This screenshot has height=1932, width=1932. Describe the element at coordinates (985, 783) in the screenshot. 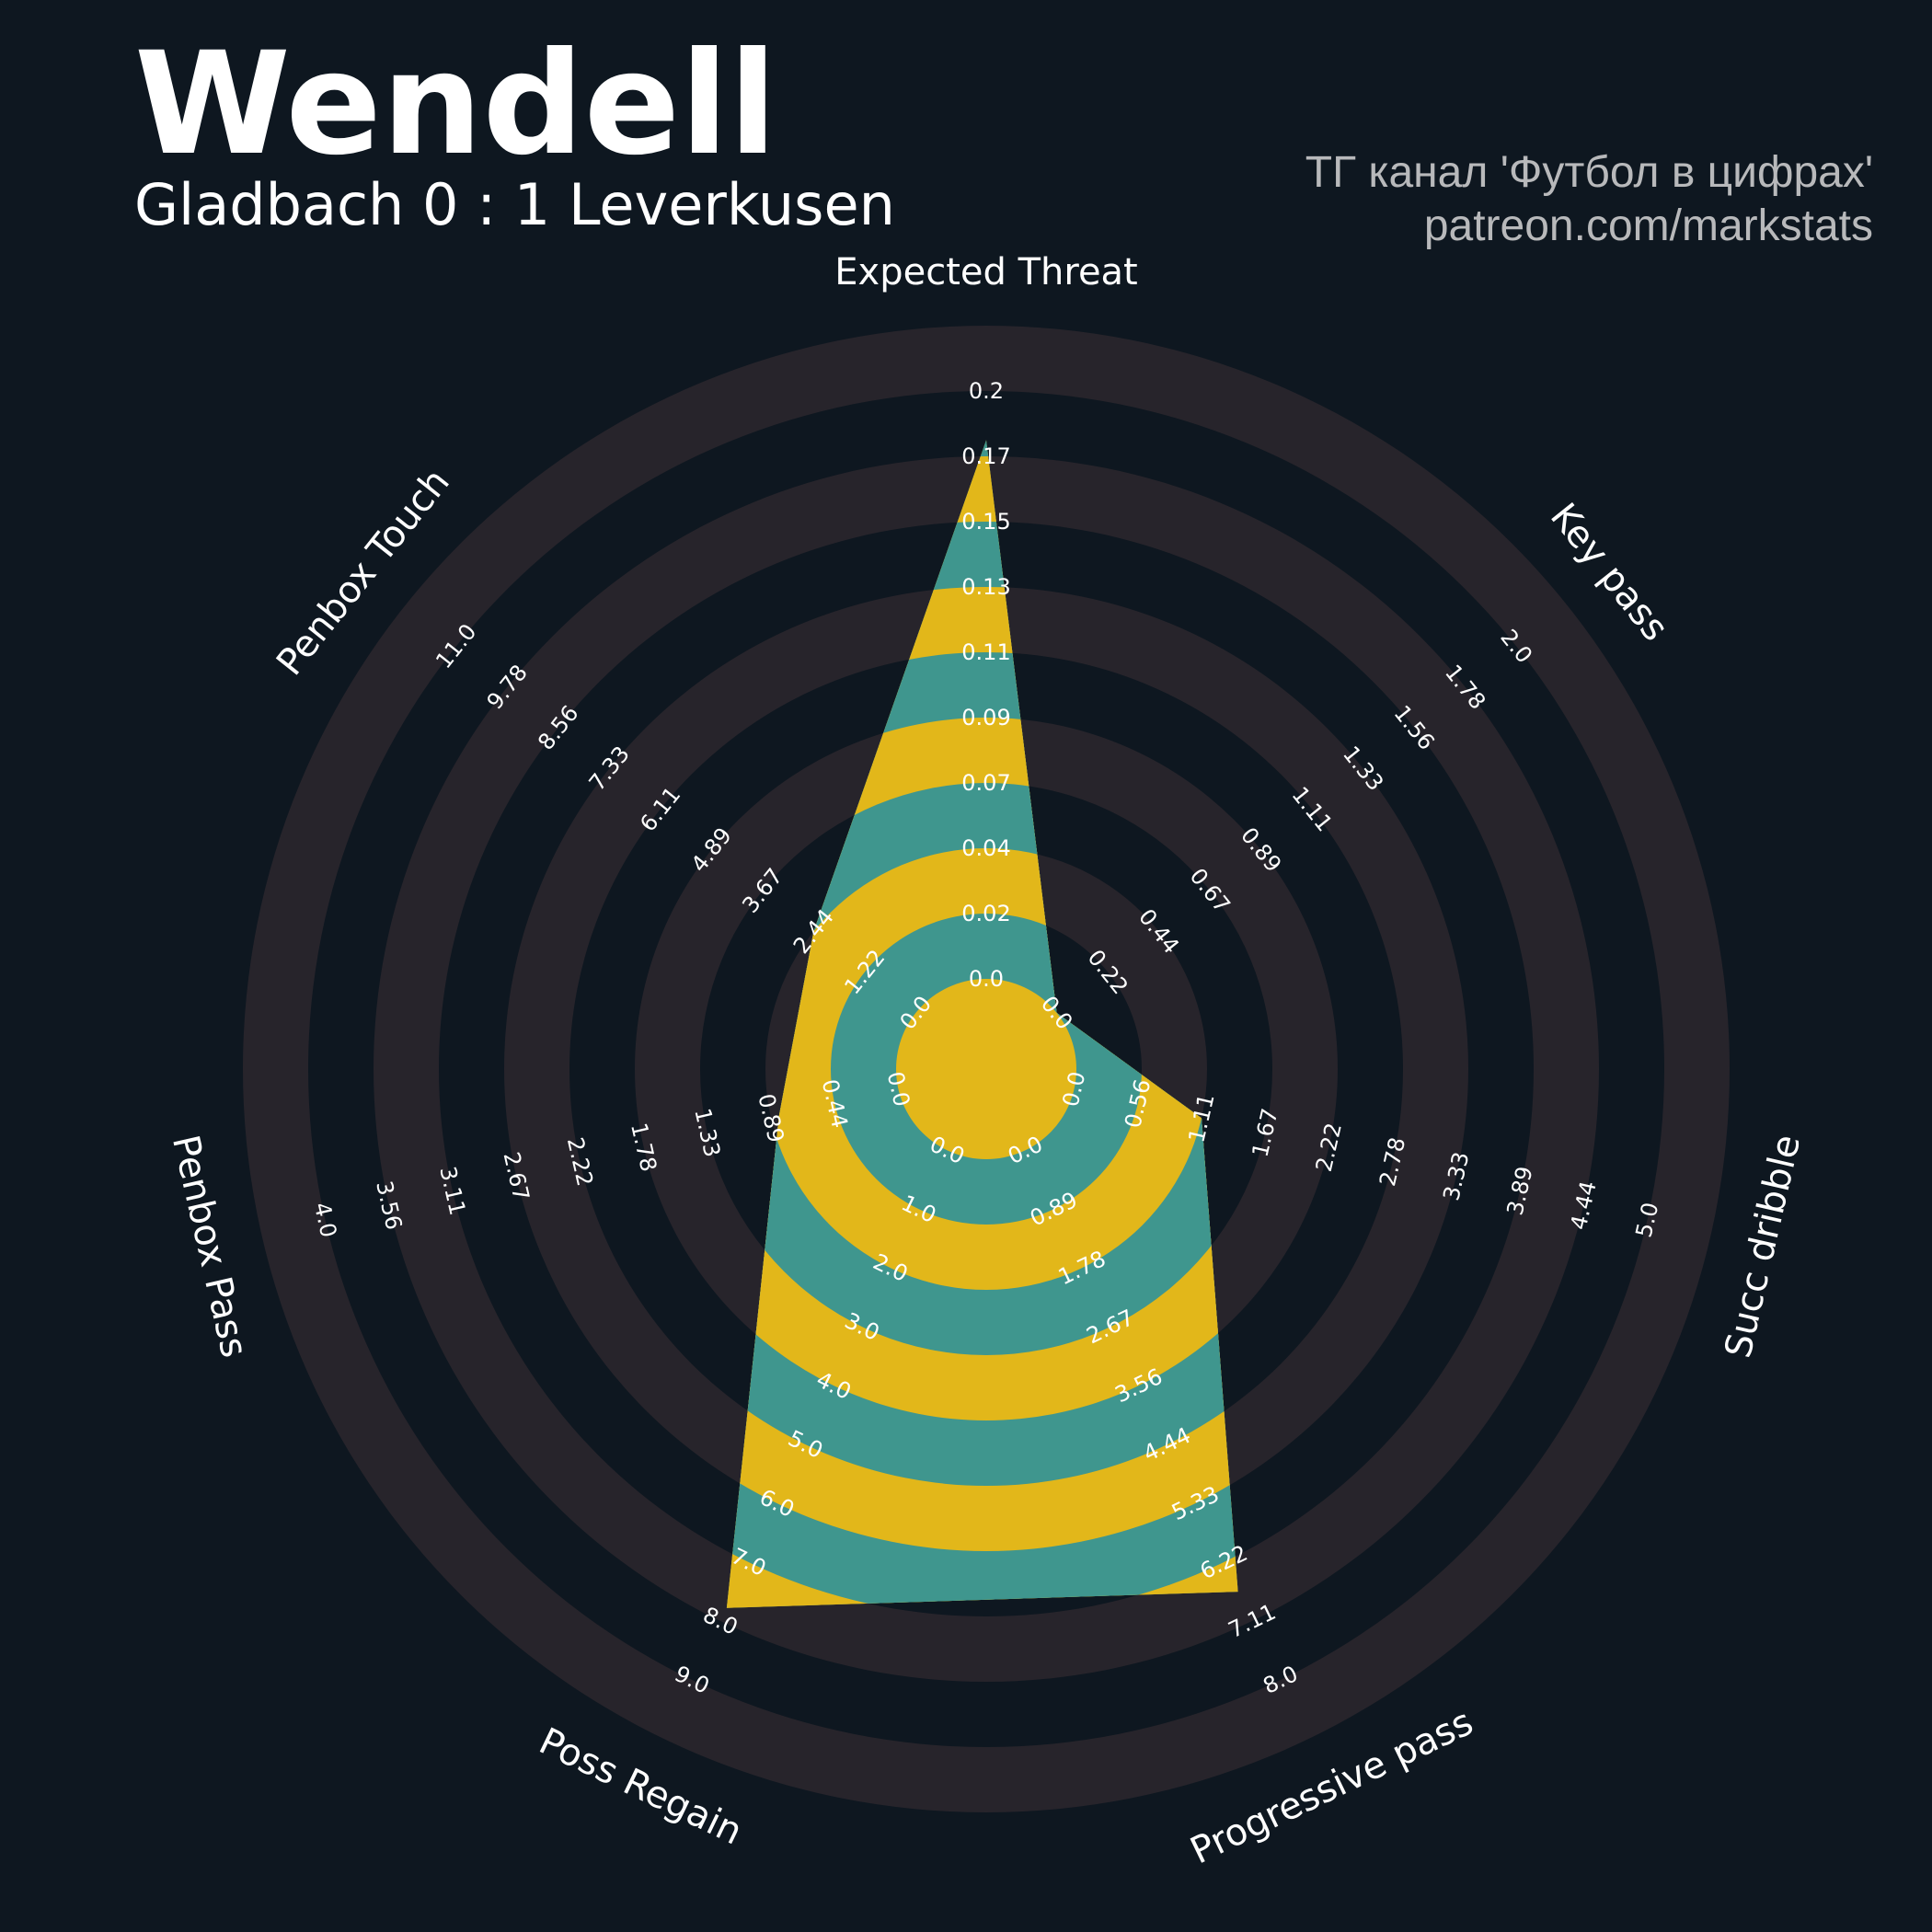

I see `tick-label-expected-threat: 0.07` at that location.